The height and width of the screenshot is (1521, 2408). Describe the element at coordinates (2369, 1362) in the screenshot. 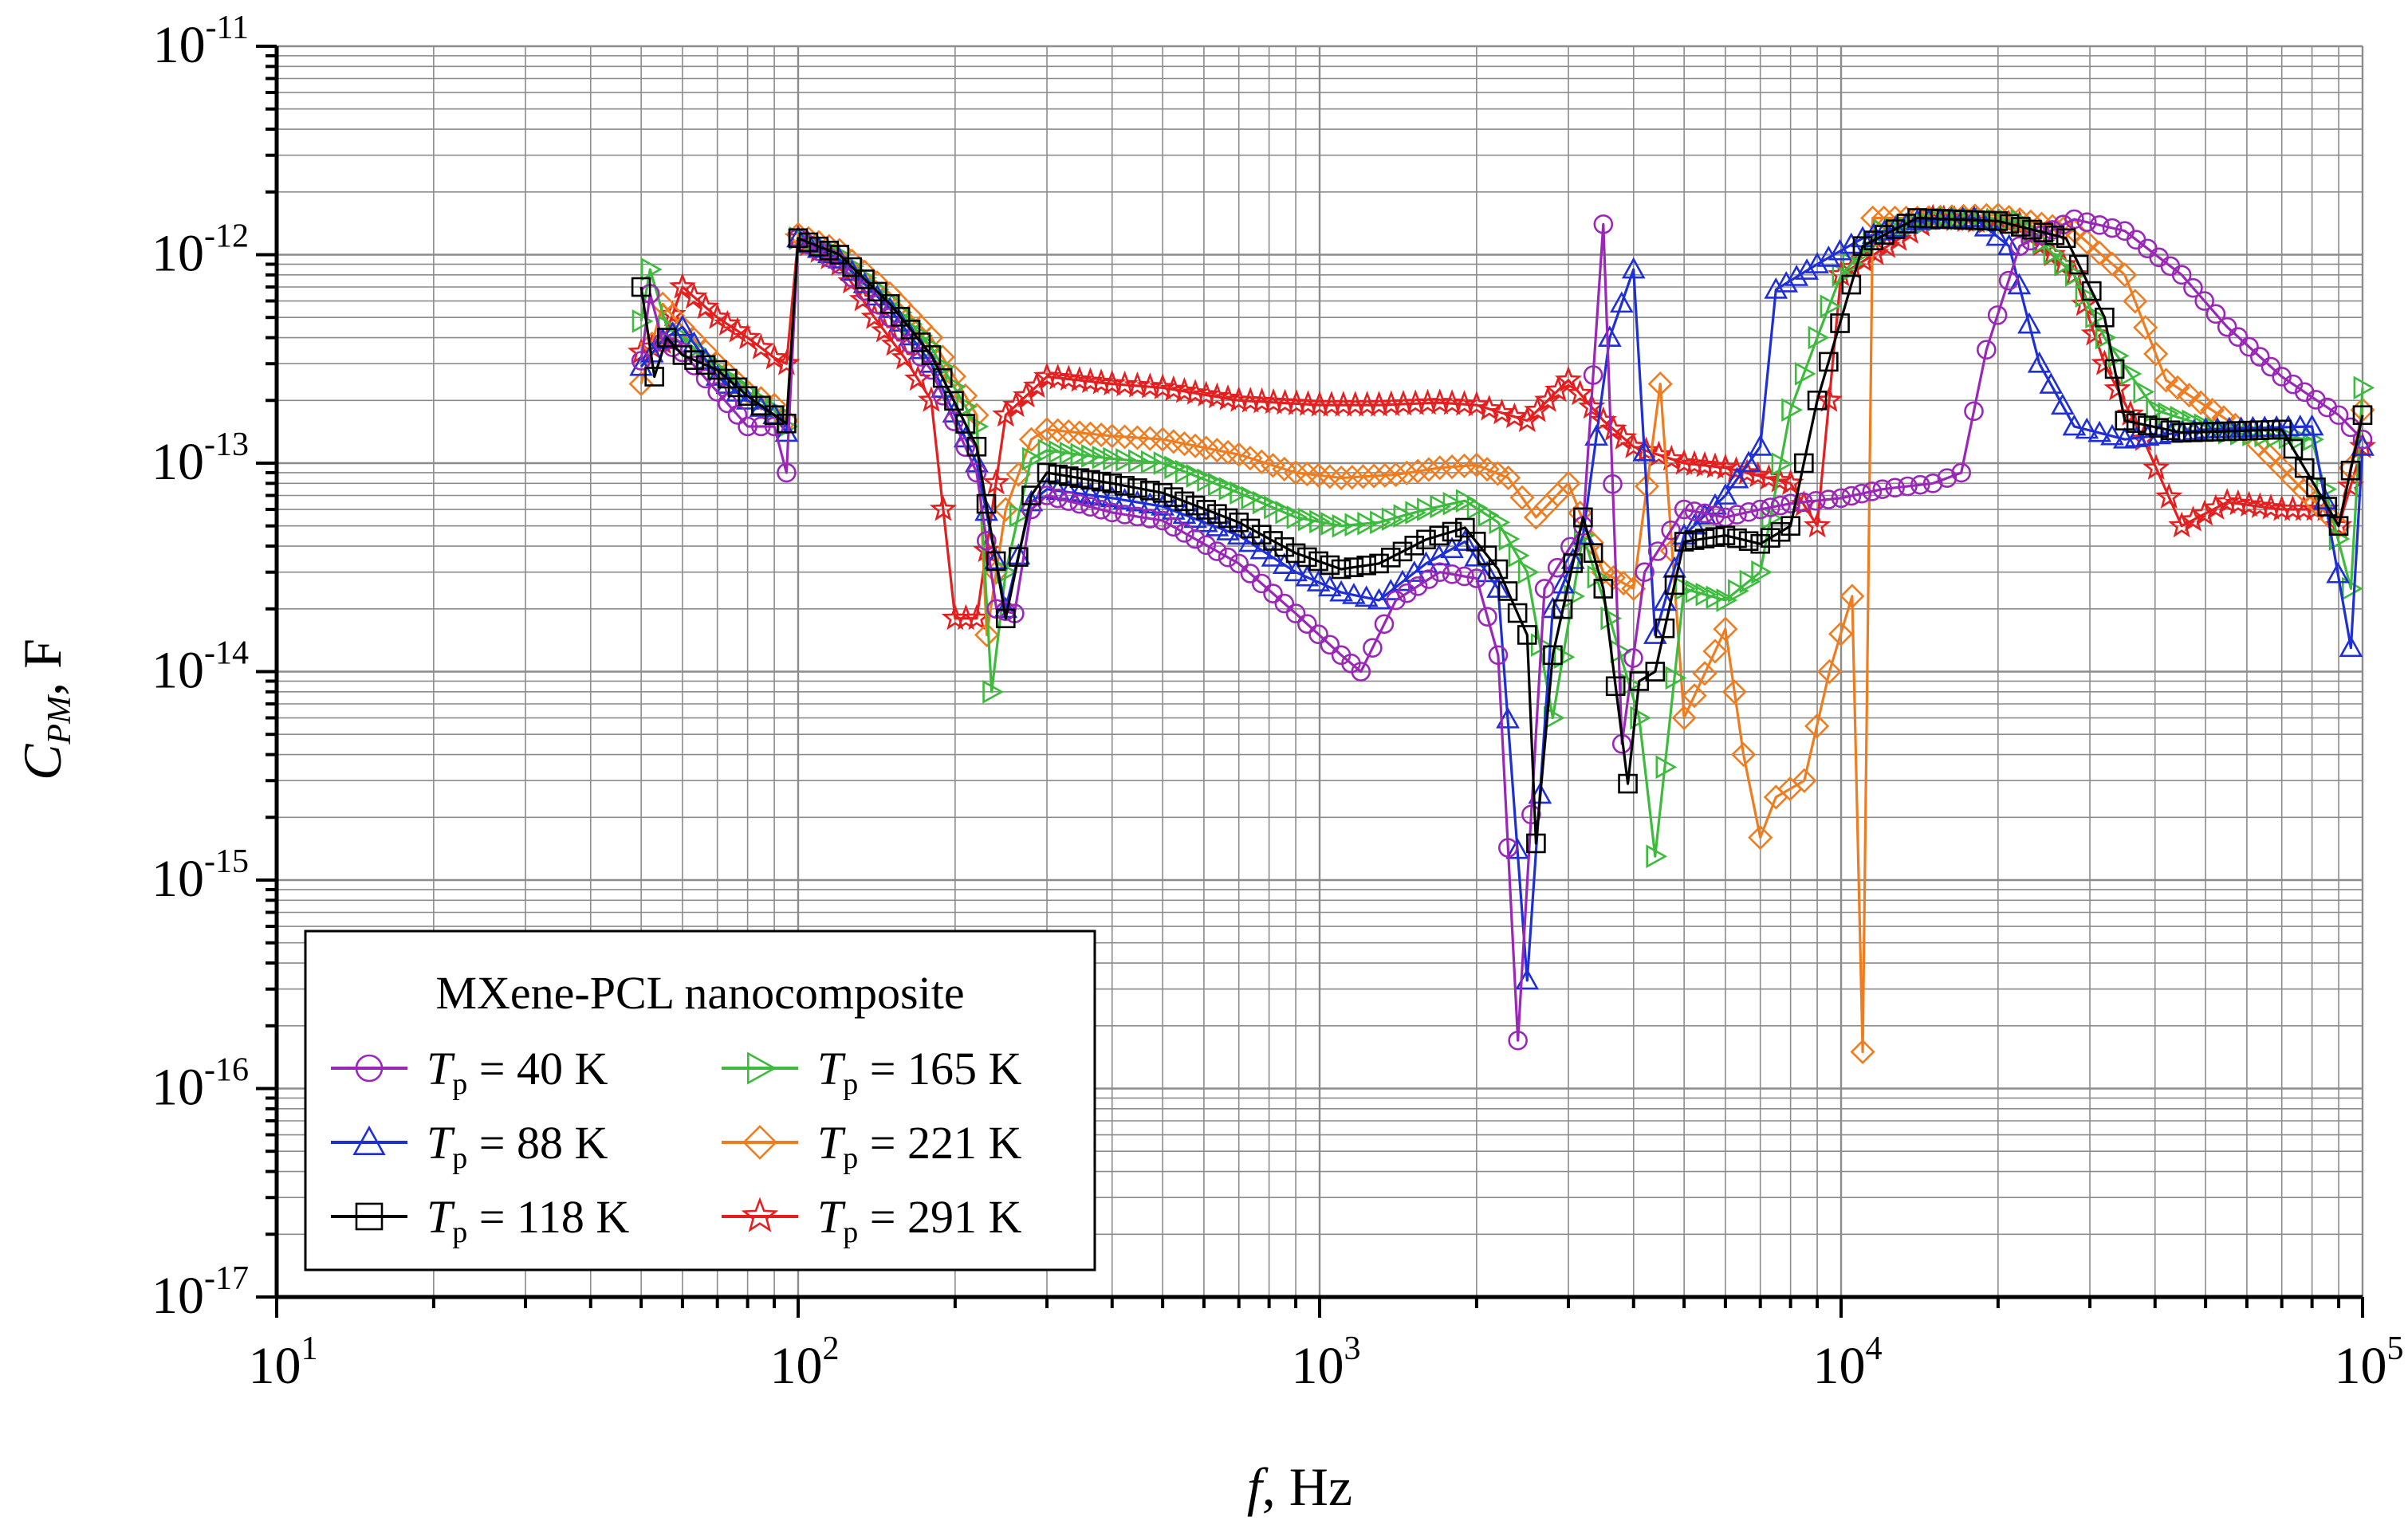

I see `x-tick-label: 10⁵` at that location.